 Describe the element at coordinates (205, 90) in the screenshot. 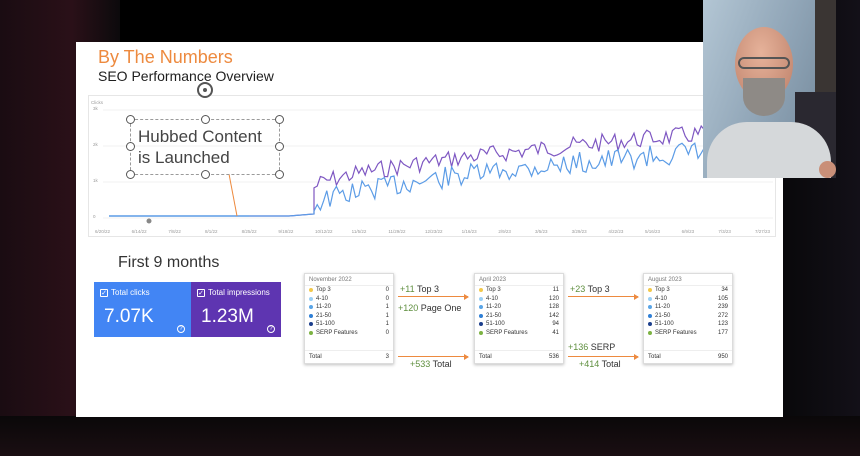

I see `rotate-handle` at that location.